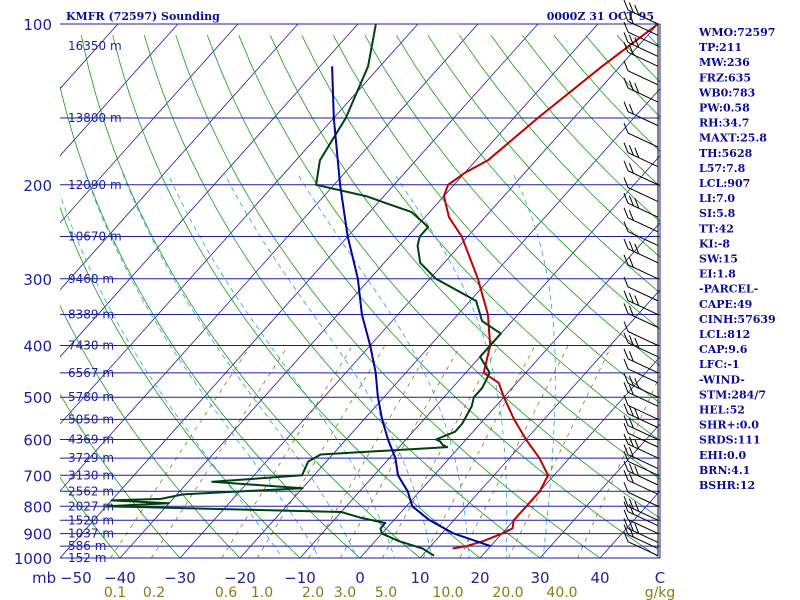 The height and width of the screenshot is (600, 800). Describe the element at coordinates (91, 491) in the screenshot. I see `height-label: 2562 m` at that location.